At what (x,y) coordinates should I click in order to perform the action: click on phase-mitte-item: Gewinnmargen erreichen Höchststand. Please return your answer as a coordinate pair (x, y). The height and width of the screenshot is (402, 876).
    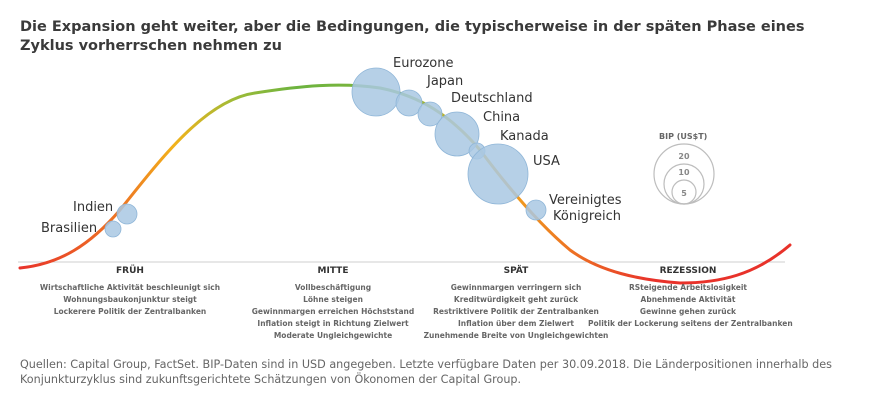
    Looking at the image, I should click on (333, 311).